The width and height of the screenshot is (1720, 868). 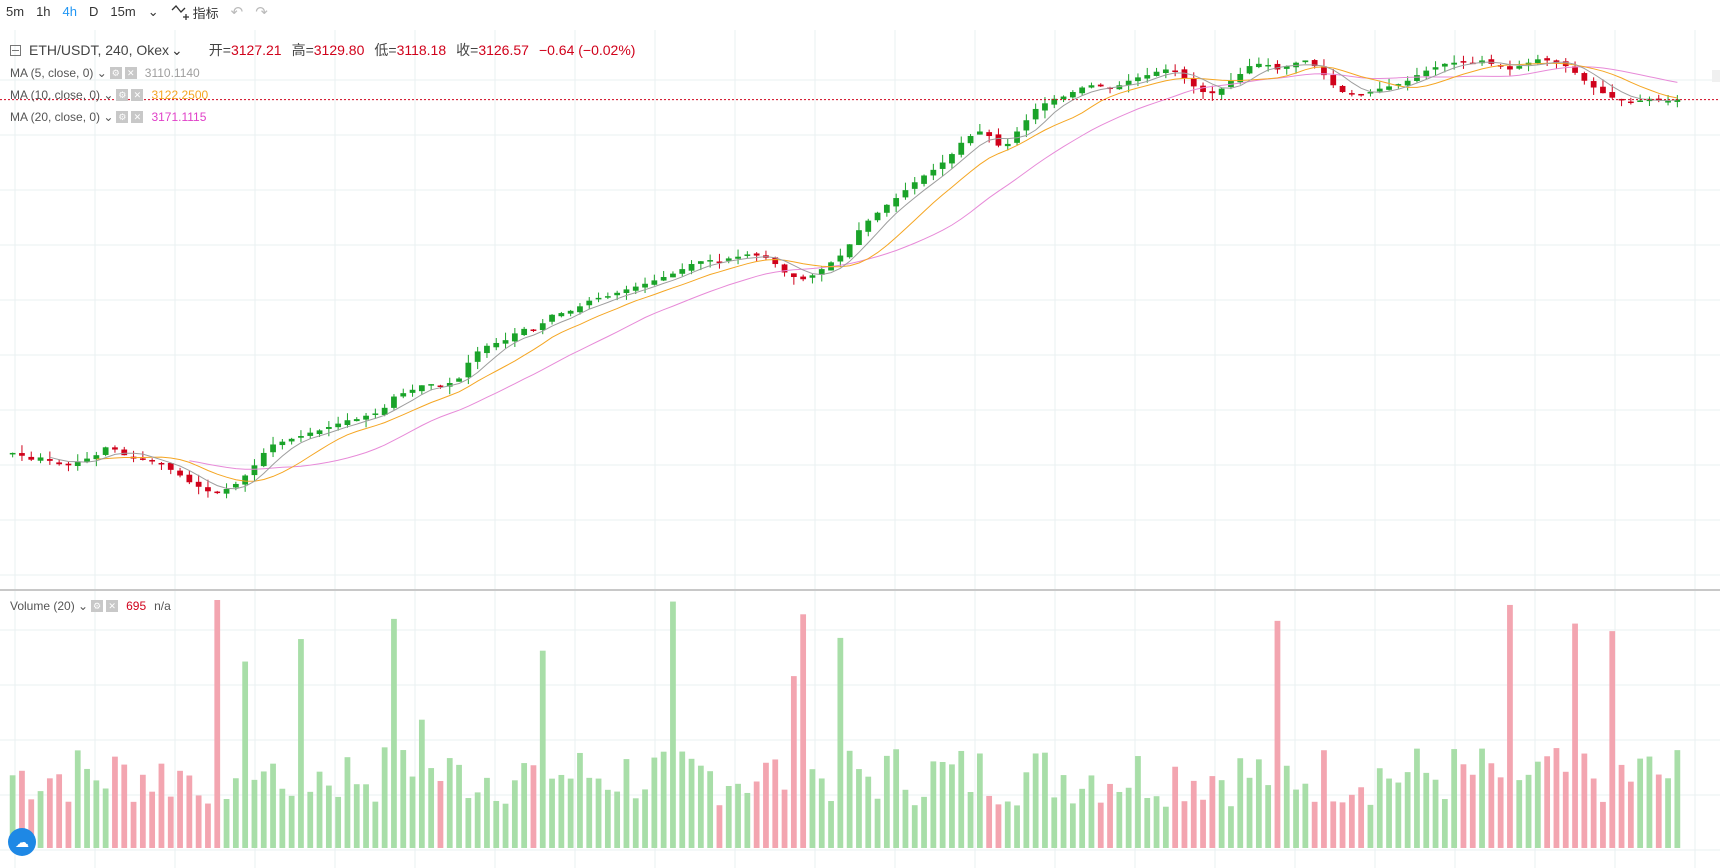 What do you see at coordinates (177, 50) in the screenshot?
I see `symbol-dropdown-icon: ⌄` at bounding box center [177, 50].